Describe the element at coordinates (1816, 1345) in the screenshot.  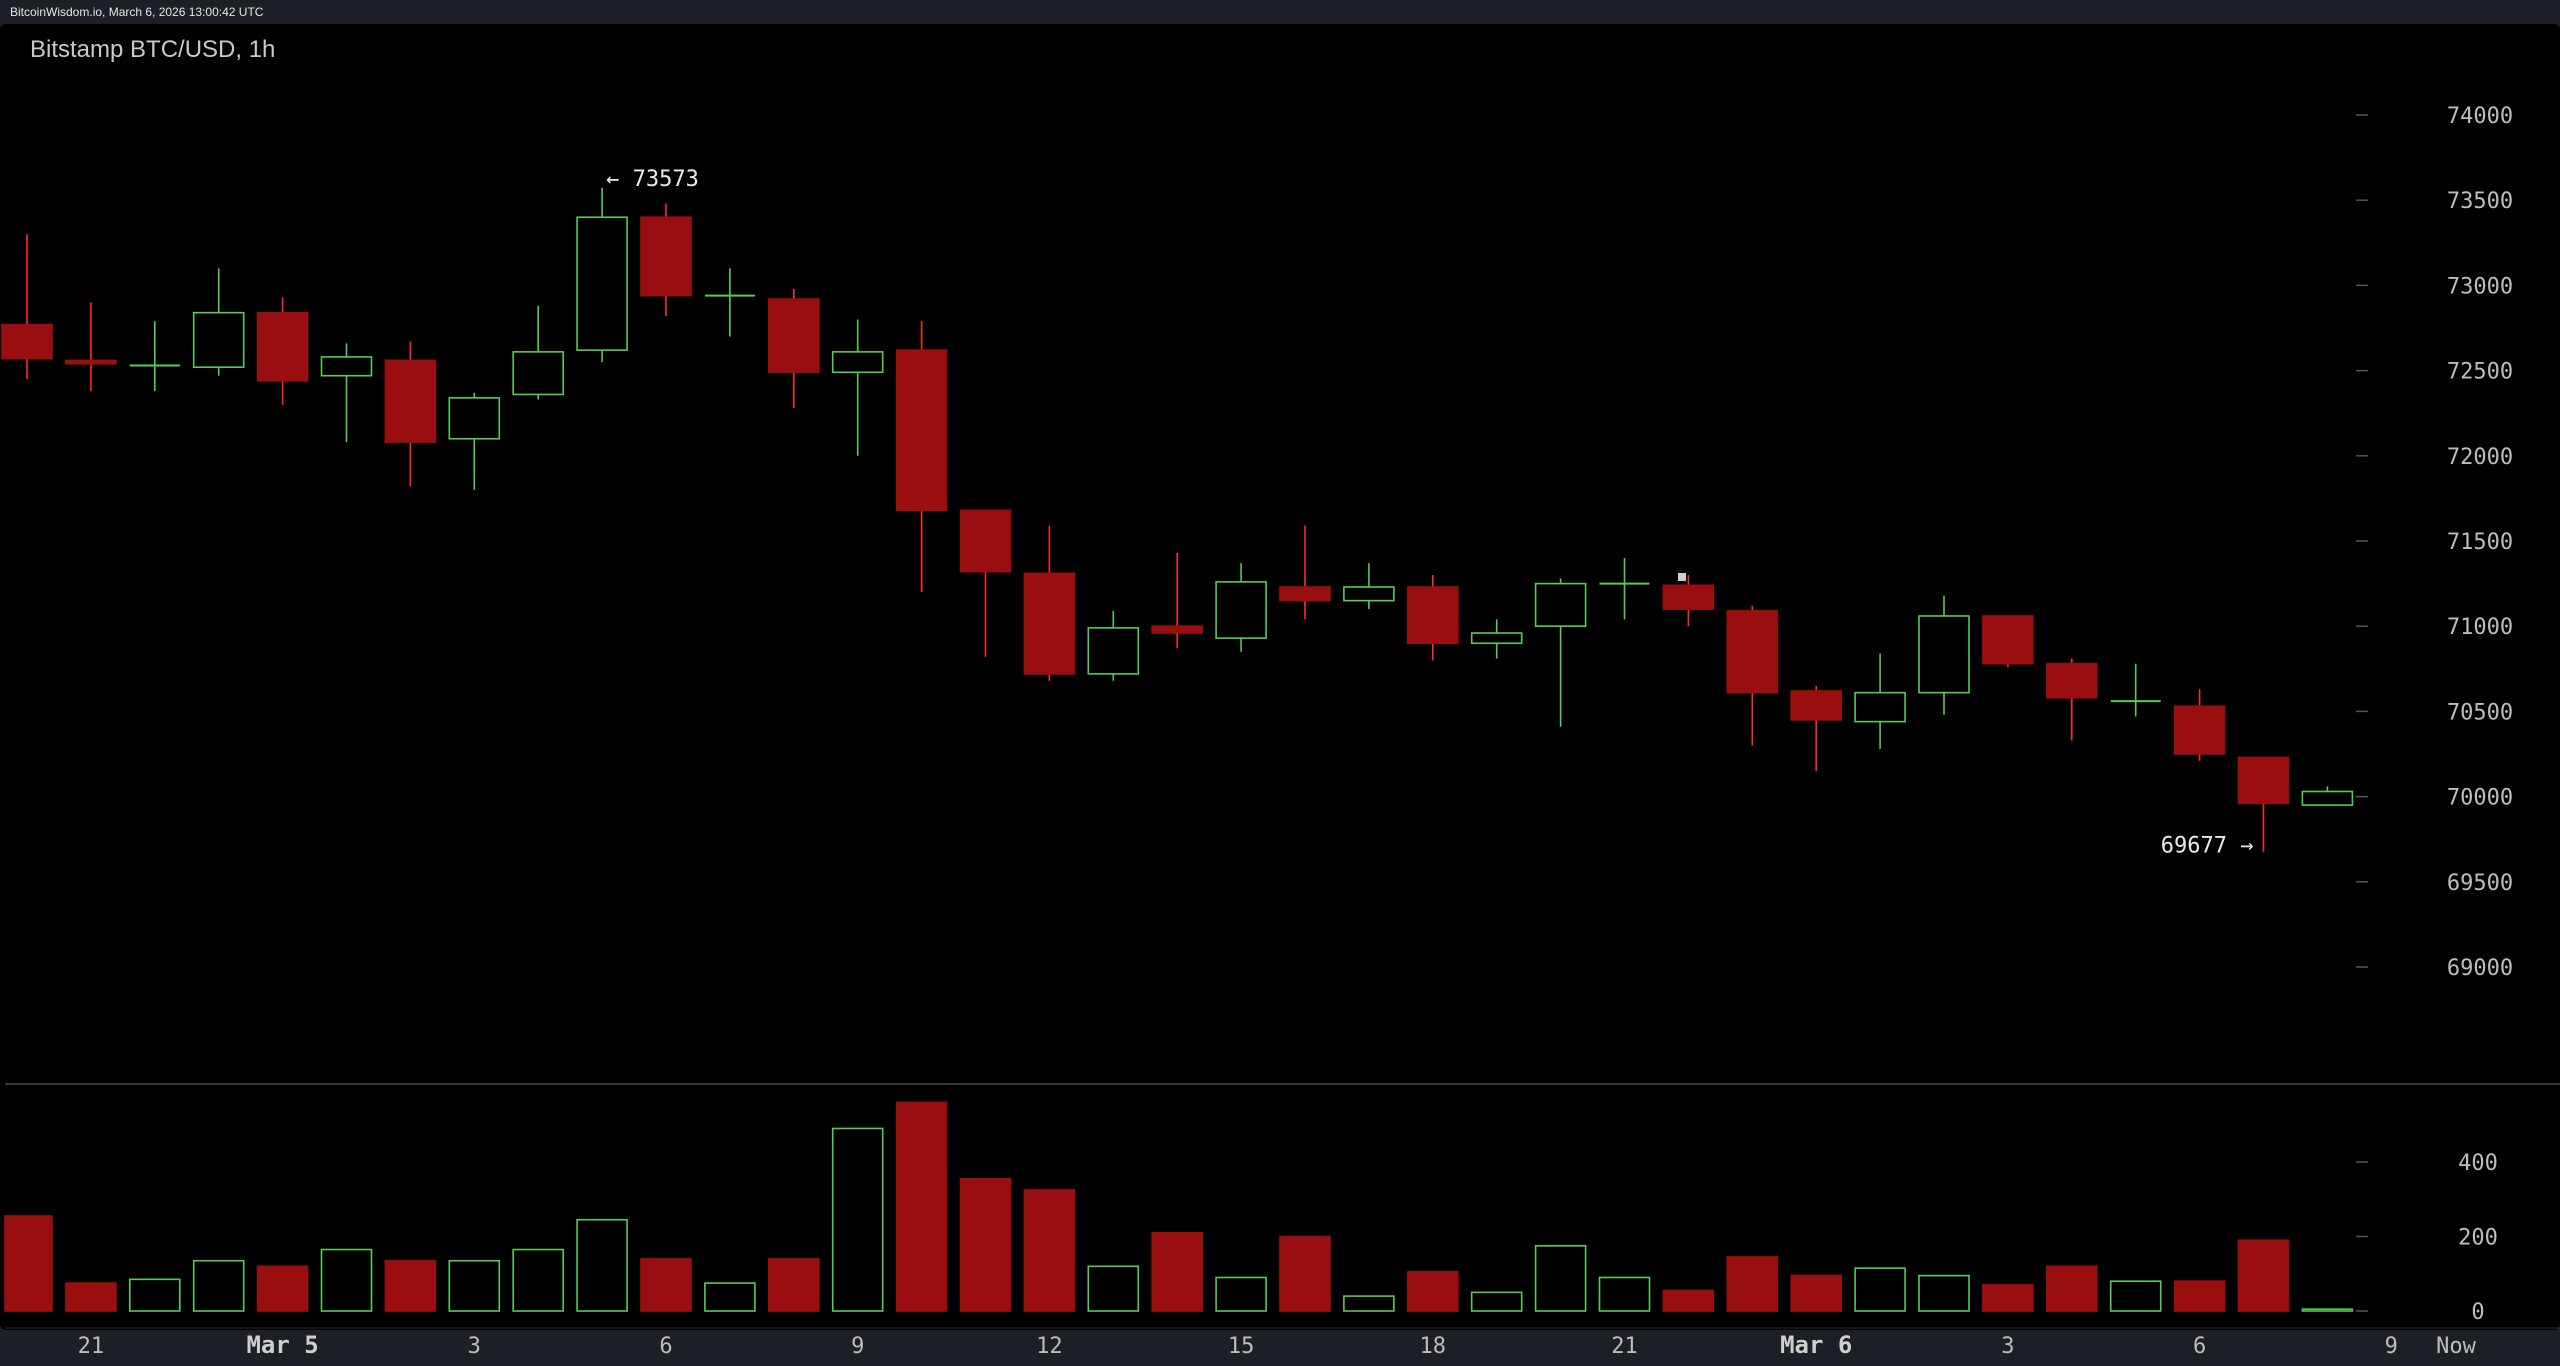
I see `time-axis-label: Mar 6` at that location.